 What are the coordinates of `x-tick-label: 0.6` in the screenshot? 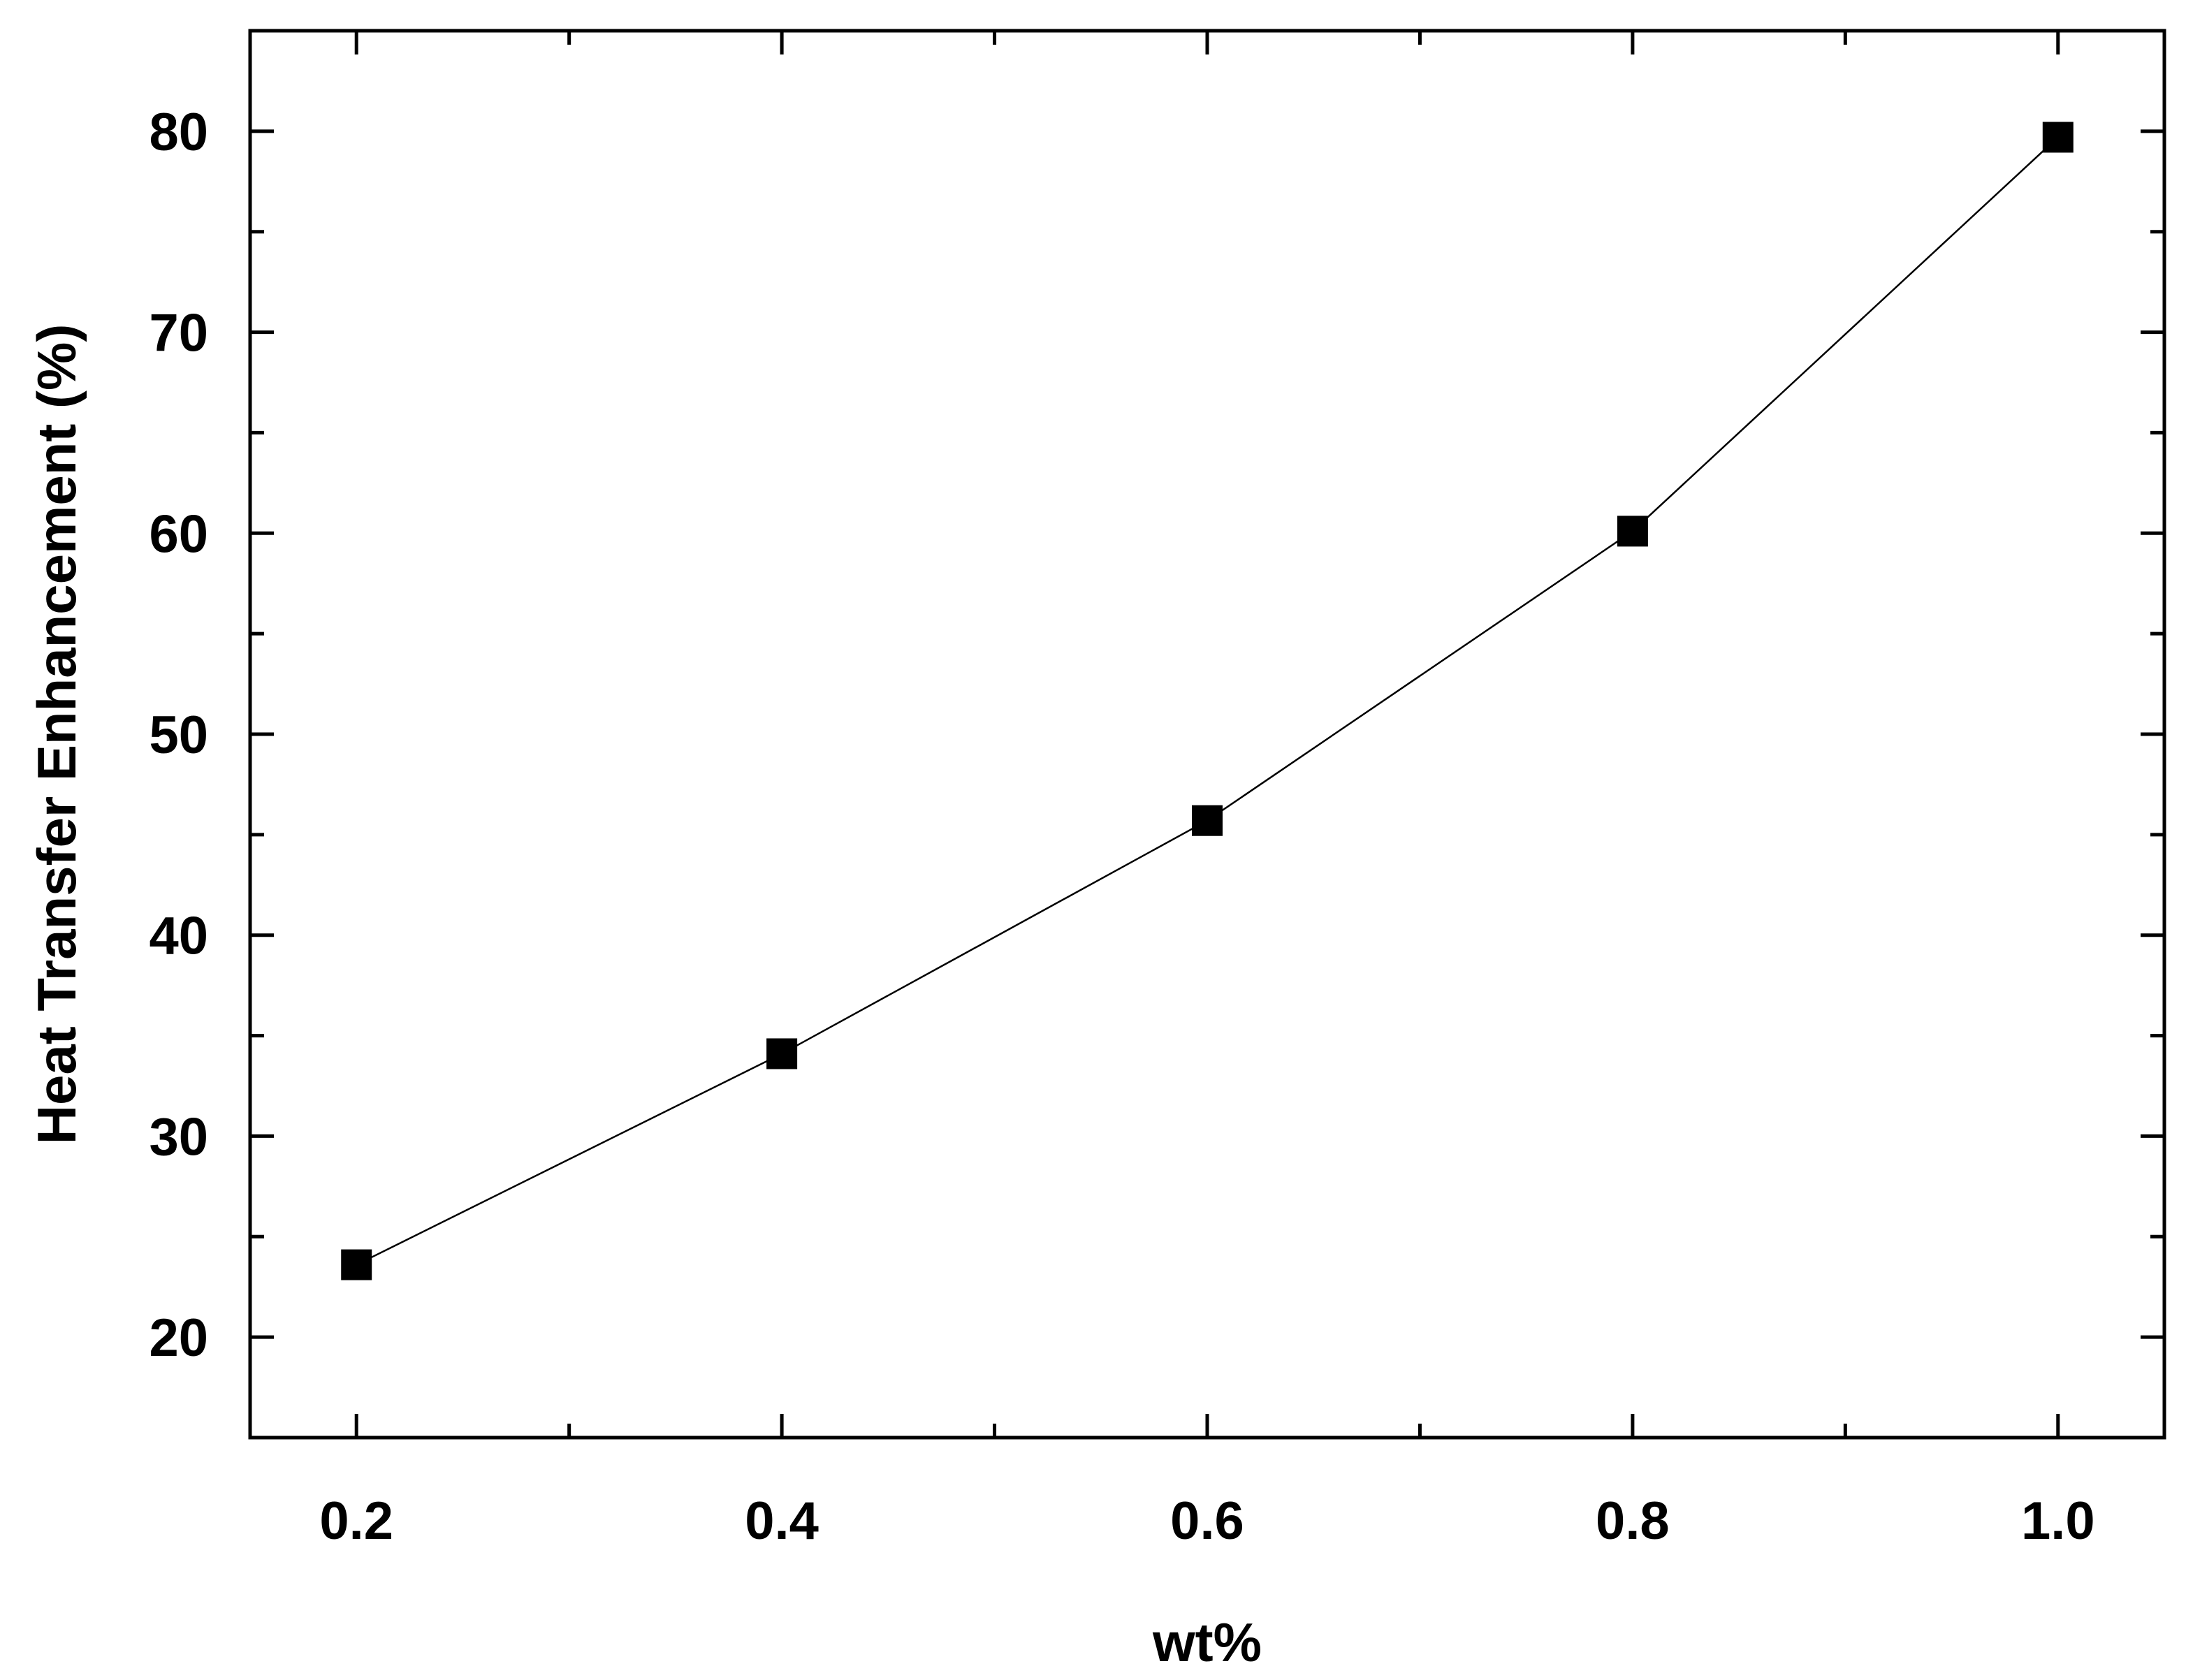 It's located at (1207, 1521).